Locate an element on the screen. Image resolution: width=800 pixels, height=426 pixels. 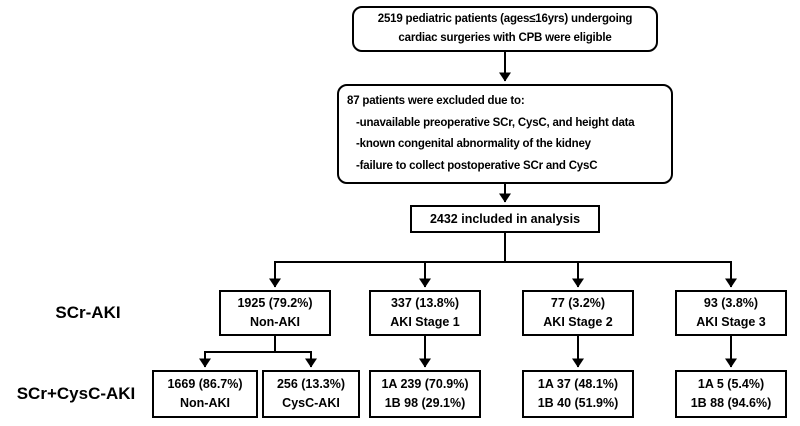
box-line2: 1B 40 (51.9%) is located at coordinates (578, 403).